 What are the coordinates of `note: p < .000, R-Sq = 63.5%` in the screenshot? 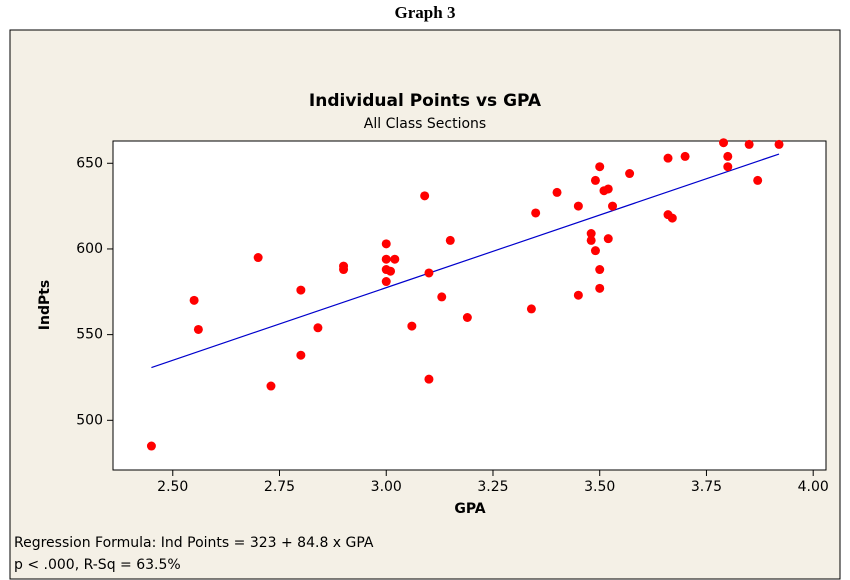 It's located at (97, 565).